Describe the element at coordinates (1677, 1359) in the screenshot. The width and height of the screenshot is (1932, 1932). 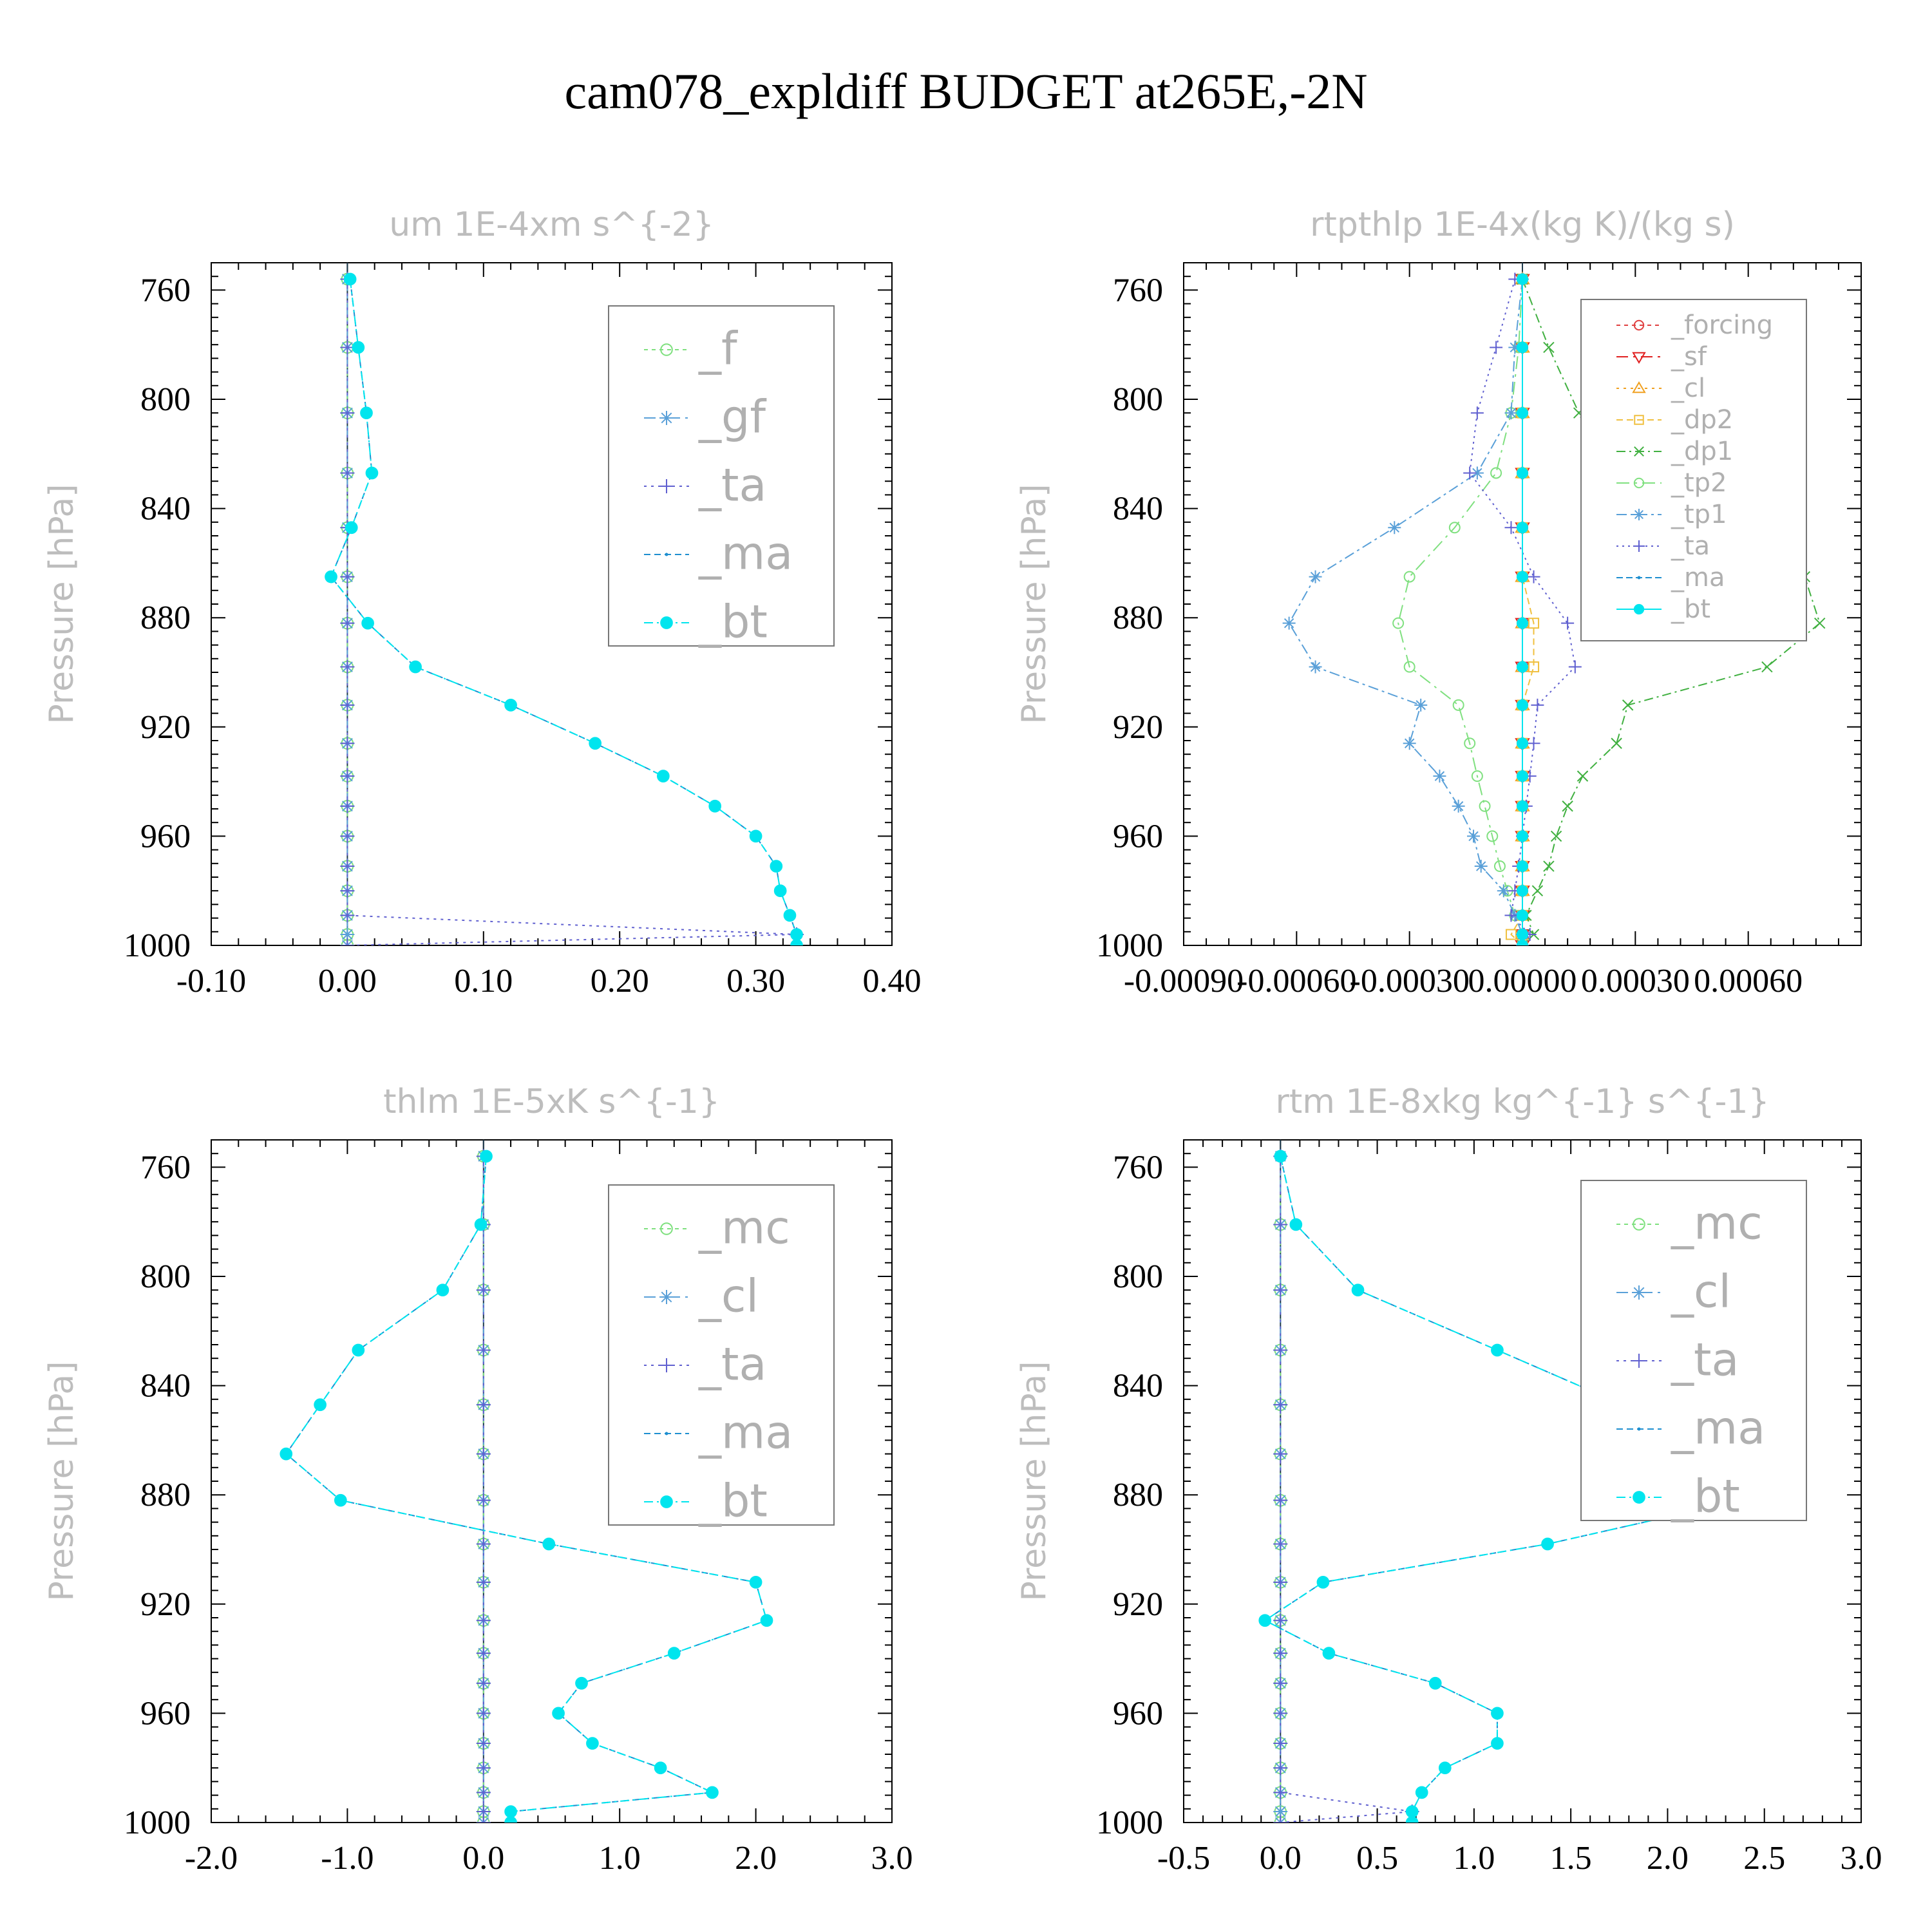
I see `legend-entry: _ta` at that location.